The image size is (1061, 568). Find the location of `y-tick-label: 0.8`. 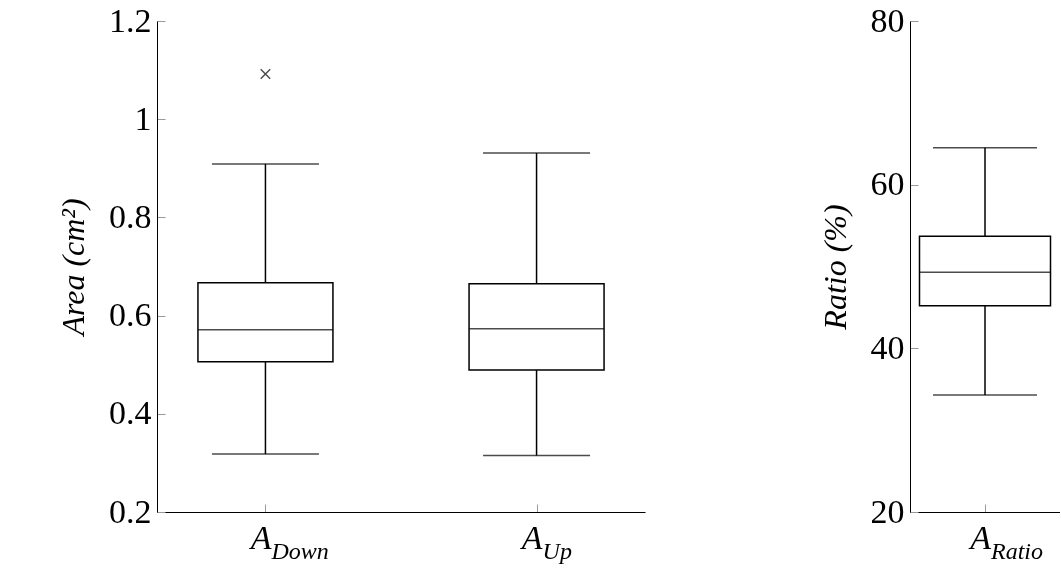

y-tick-label: 0.8 is located at coordinates (130, 216).